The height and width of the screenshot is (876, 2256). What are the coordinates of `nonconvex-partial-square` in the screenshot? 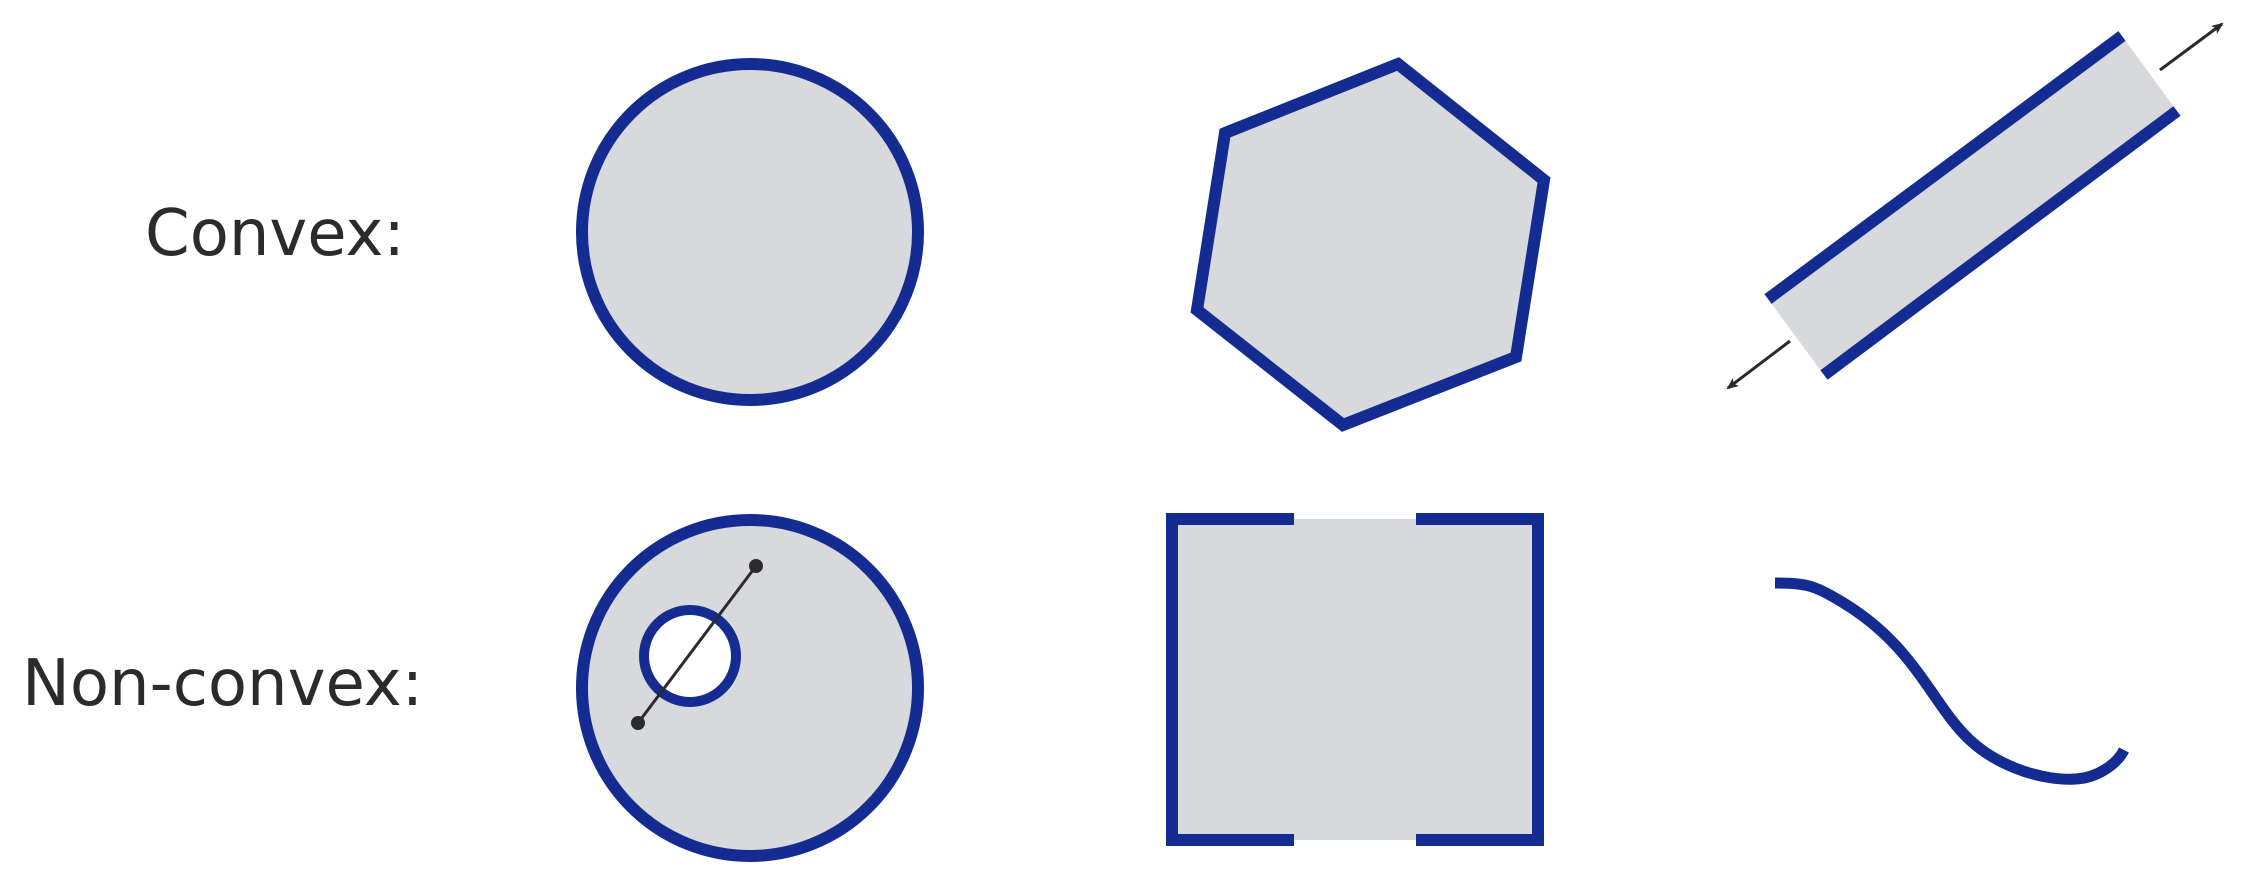 It's located at (1355, 679).